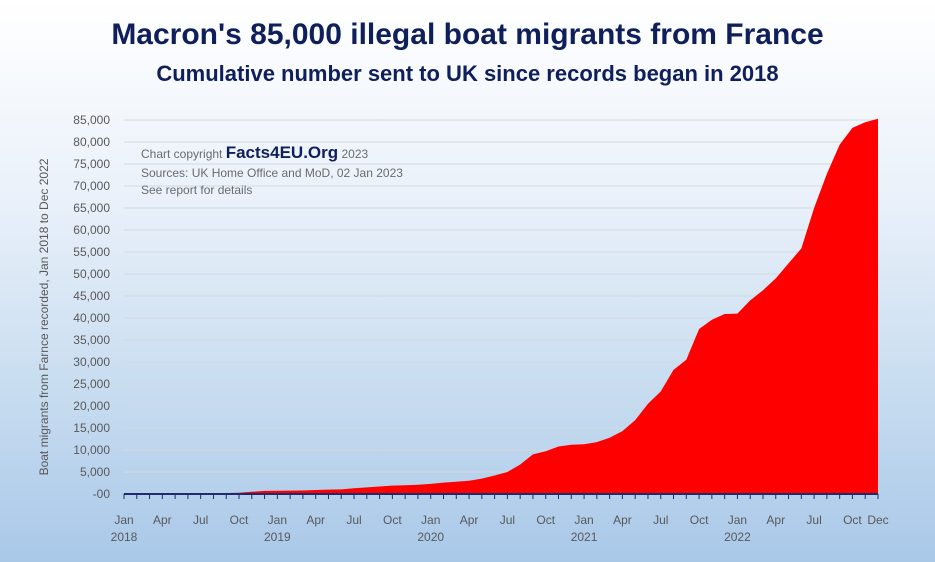 Image resolution: width=935 pixels, height=562 pixels. What do you see at coordinates (91, 274) in the screenshot?
I see `y-tick-label: 50,000` at bounding box center [91, 274].